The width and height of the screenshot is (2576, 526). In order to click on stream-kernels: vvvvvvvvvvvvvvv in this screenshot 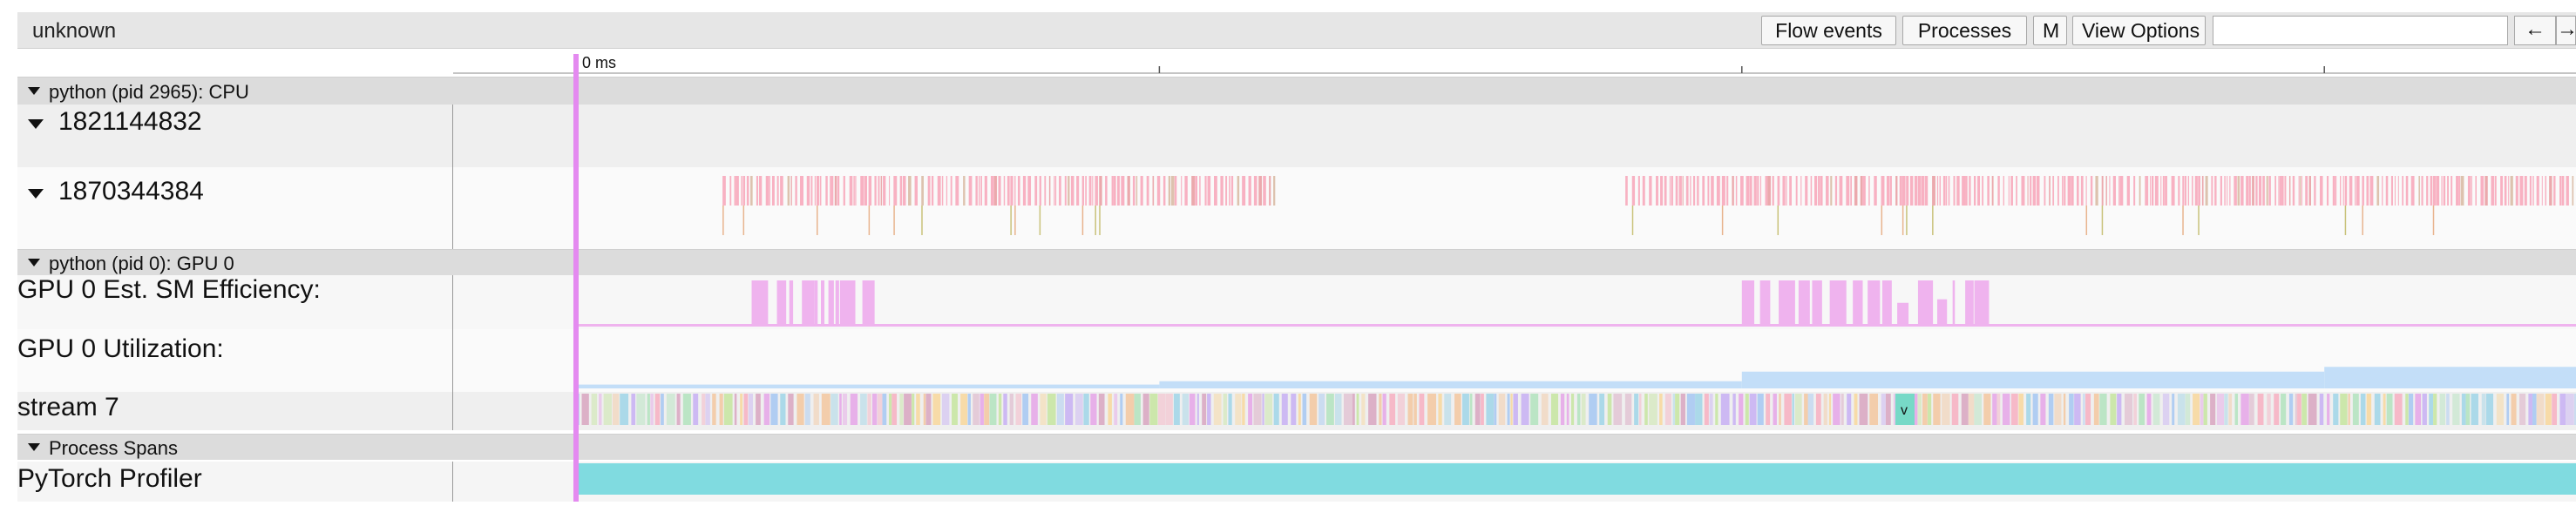, I will do `click(1576, 409)`.